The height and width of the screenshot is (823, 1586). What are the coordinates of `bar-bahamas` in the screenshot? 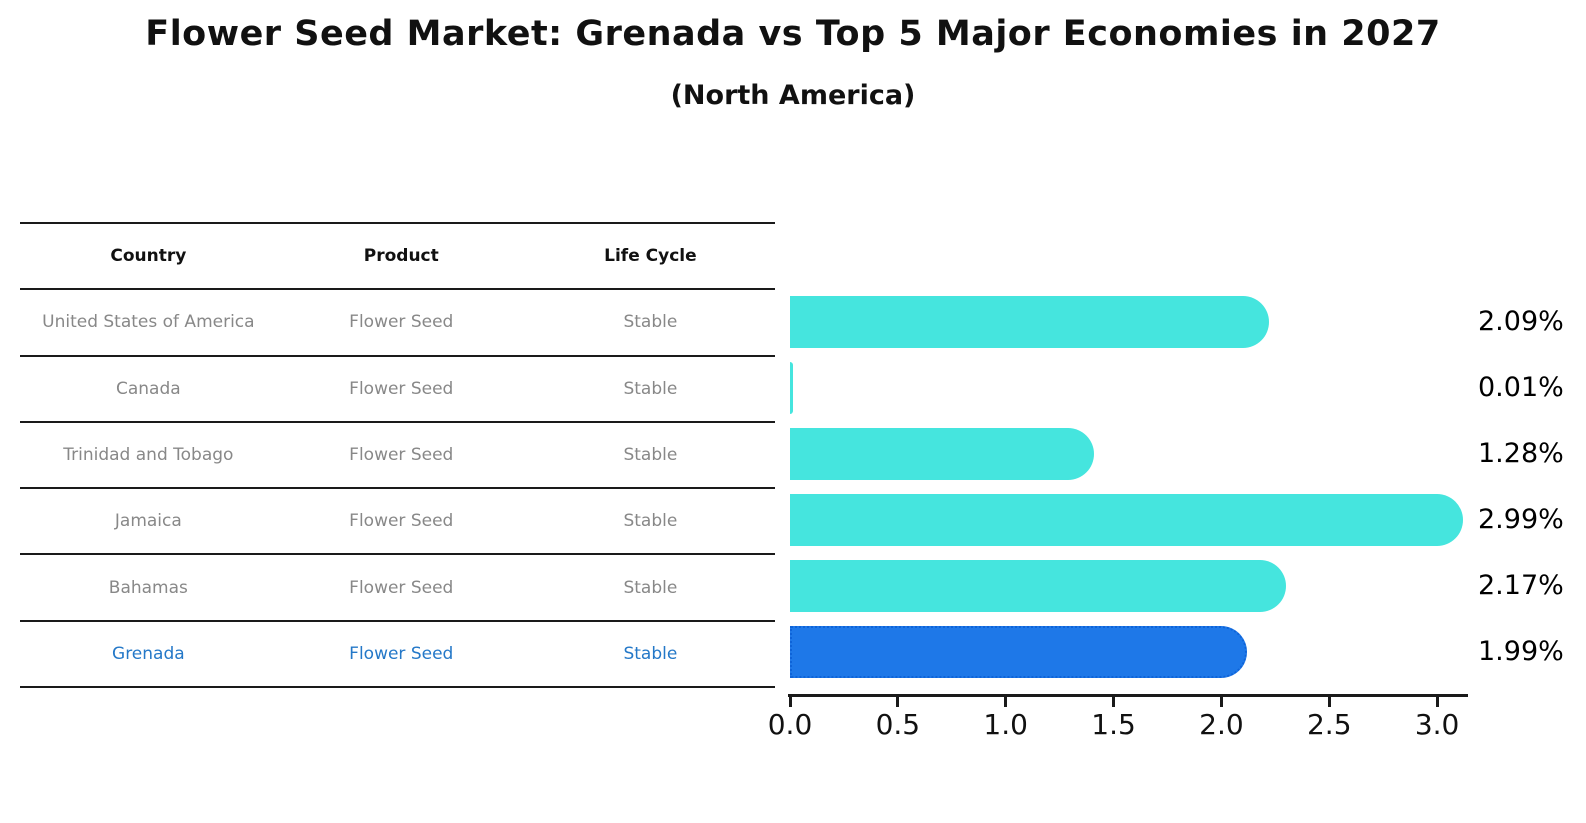 It's located at (1038, 586).